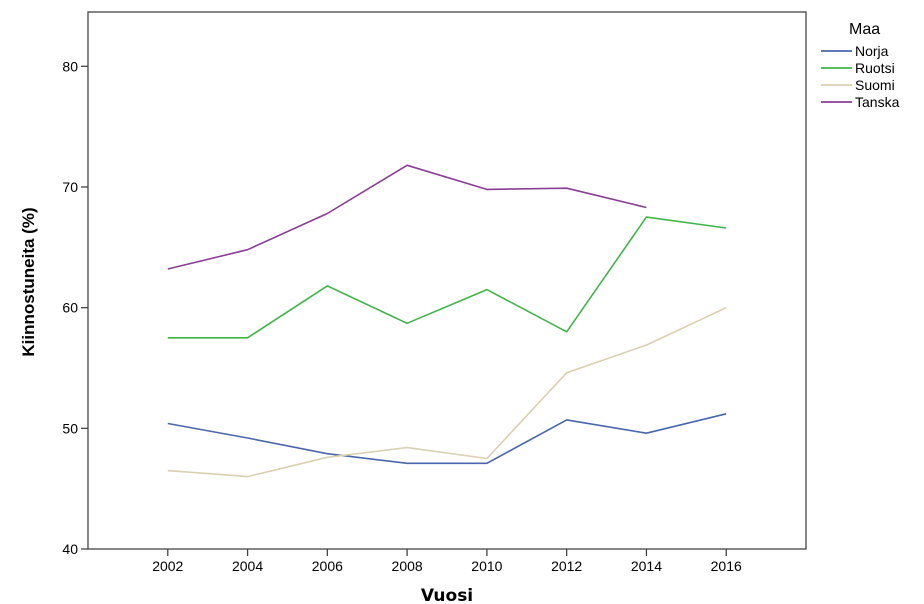 Image resolution: width=924 pixels, height=604 pixels. What do you see at coordinates (486, 566) in the screenshot?
I see `x-tick-label: 2010` at bounding box center [486, 566].